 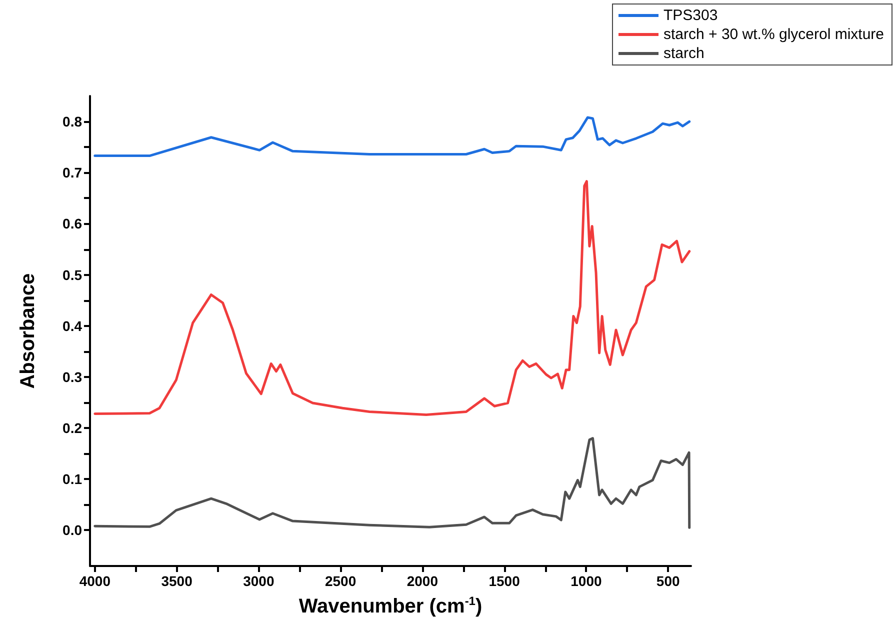 I want to click on legend-label: TPS303, so click(x=691, y=15).